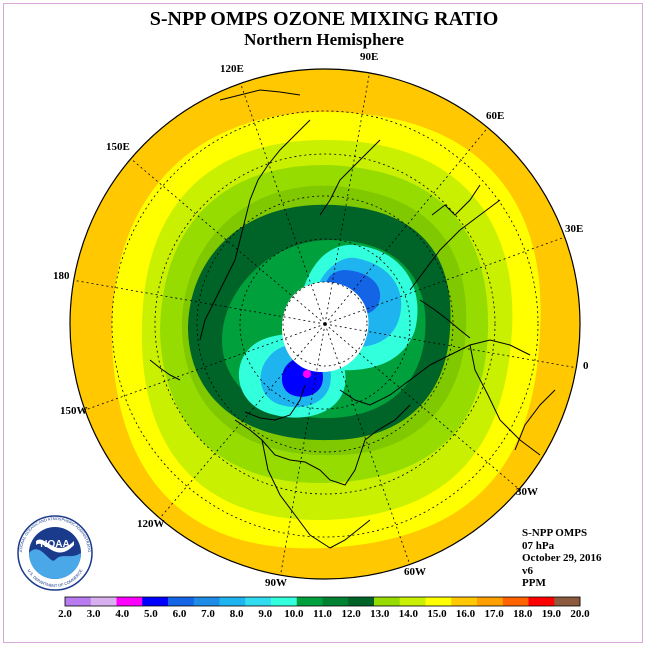  What do you see at coordinates (179, 614) in the screenshot?
I see `colorbar-label: 6.0` at bounding box center [179, 614].